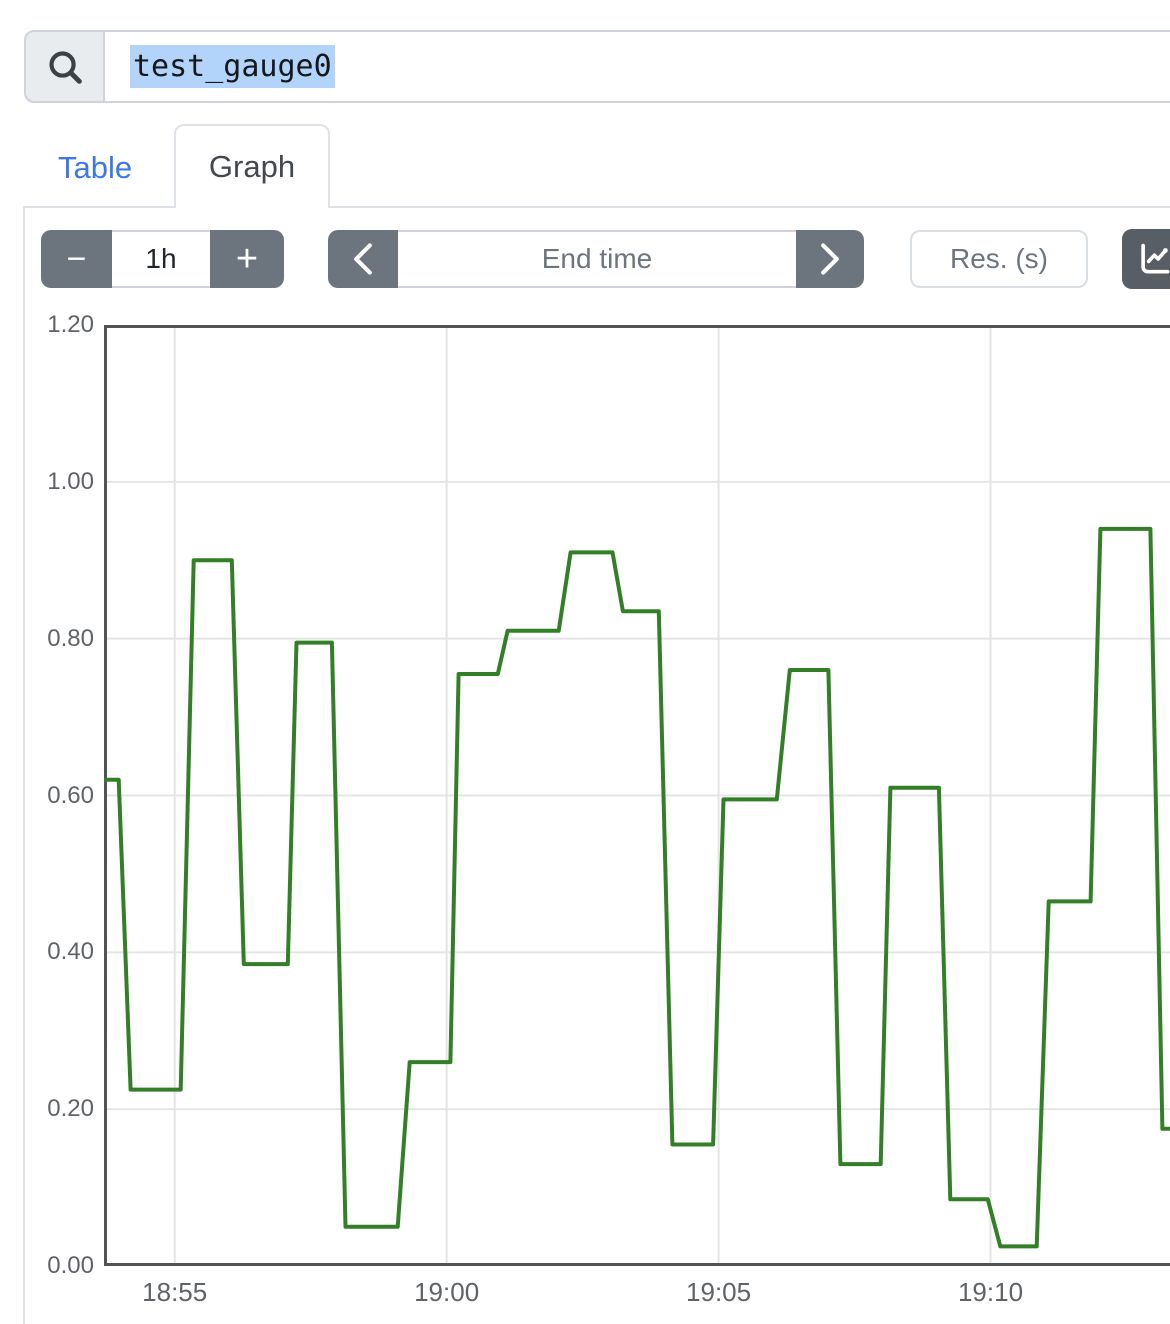 The image size is (1170, 1324). What do you see at coordinates (70, 481) in the screenshot?
I see `y-axis-label: 1.00` at bounding box center [70, 481].